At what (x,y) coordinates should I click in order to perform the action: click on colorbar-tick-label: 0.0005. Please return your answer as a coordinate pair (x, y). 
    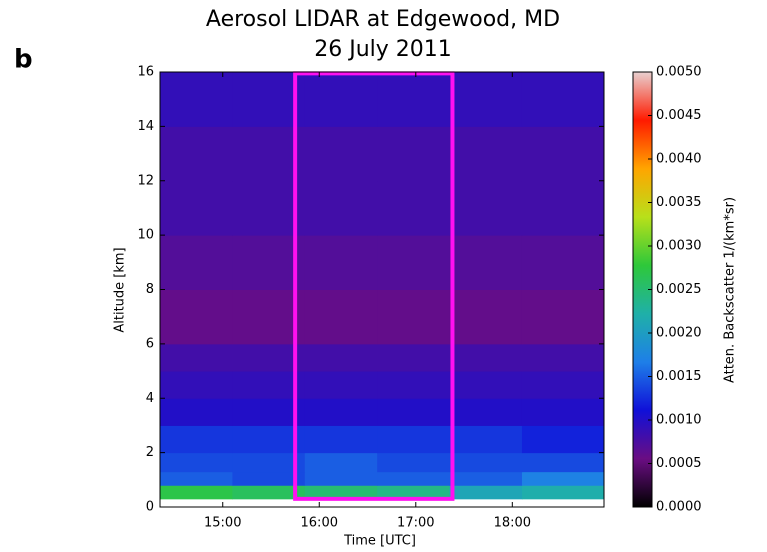
    Looking at the image, I should click on (679, 463).